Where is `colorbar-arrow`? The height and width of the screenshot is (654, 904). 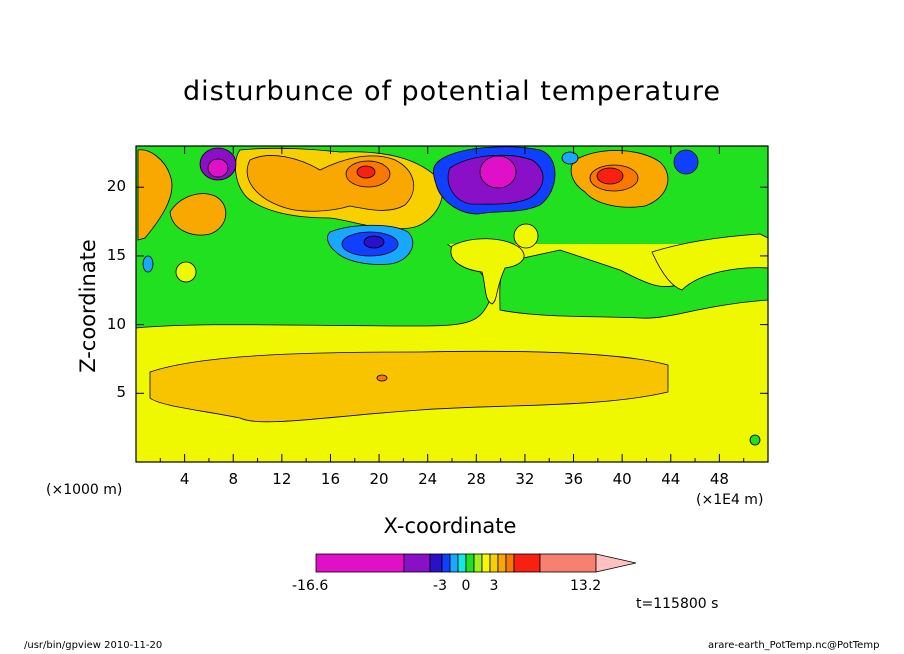 colorbar-arrow is located at coordinates (616, 563).